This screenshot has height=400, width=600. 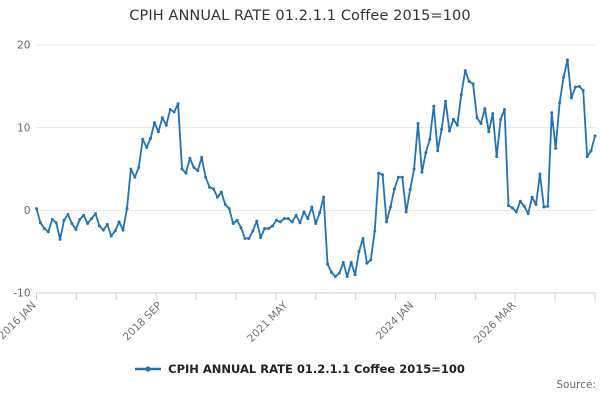 I want to click on svg-text: 2026 MAR, so click(x=495, y=323).